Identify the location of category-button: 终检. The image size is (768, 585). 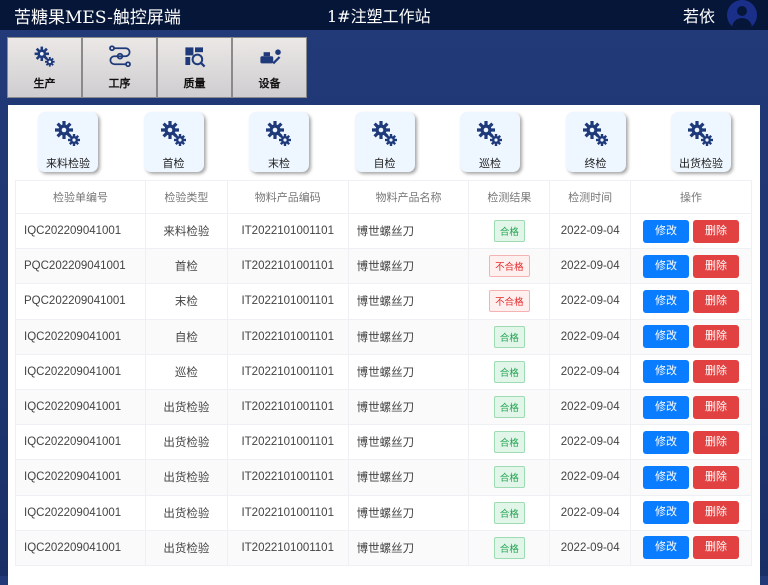
(595, 142).